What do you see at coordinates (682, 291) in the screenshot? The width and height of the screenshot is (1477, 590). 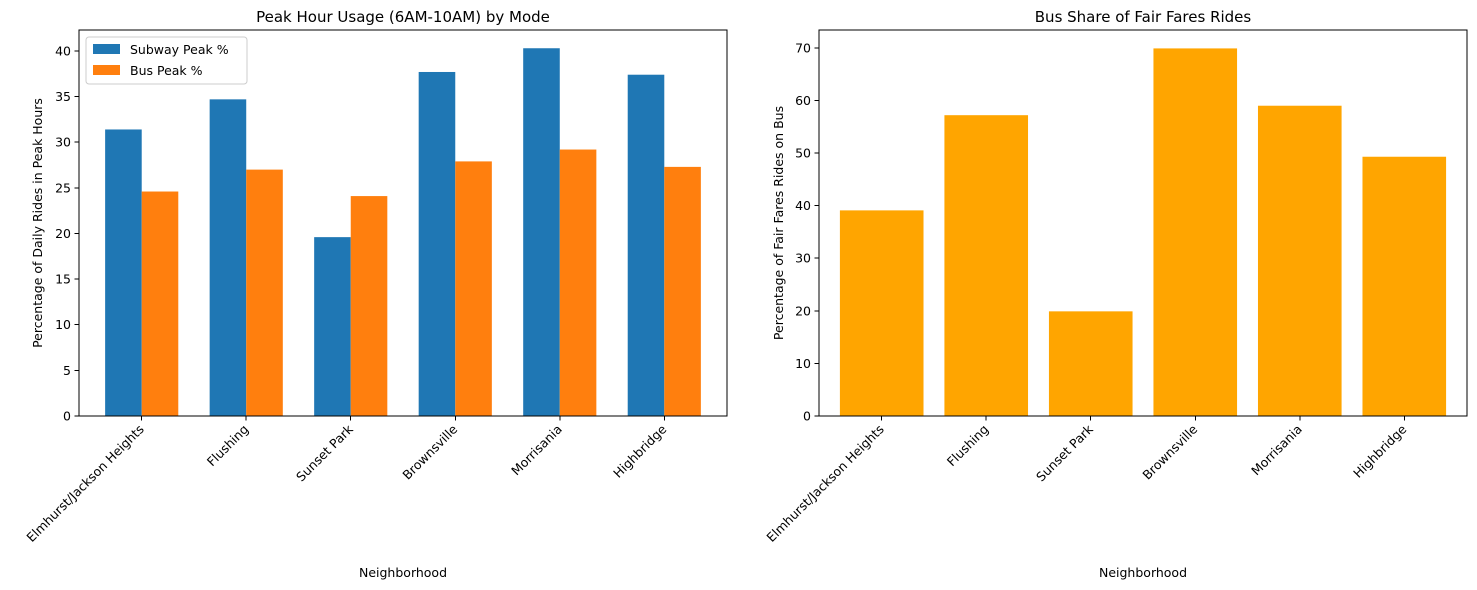 I see `bar-bus-peak-highbridge` at bounding box center [682, 291].